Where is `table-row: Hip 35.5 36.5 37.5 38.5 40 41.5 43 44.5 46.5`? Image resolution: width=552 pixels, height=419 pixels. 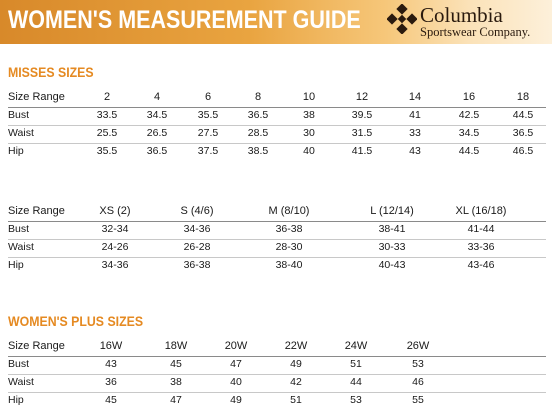 table-row: Hip 35.5 36.5 37.5 38.5 40 41.5 43 44.5 46.5 is located at coordinates (277, 152).